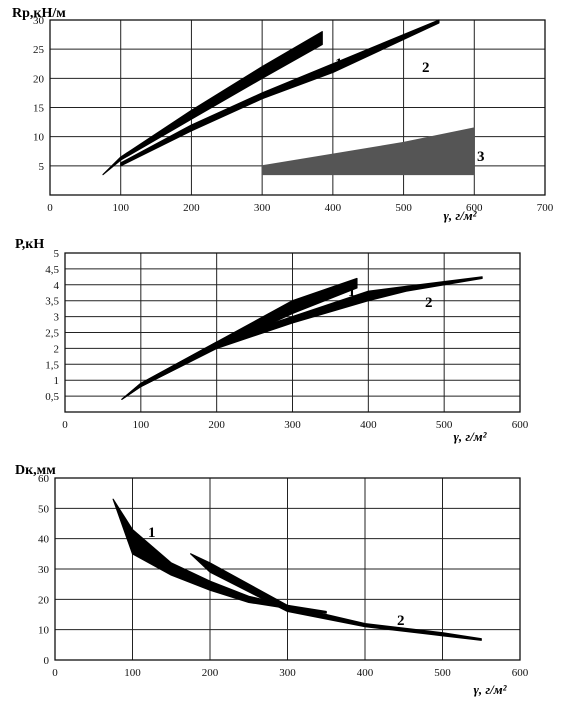 The height and width of the screenshot is (704, 577). What do you see at coordinates (57, 381) in the screenshot?
I see `y-tick-label: 1` at bounding box center [57, 381].